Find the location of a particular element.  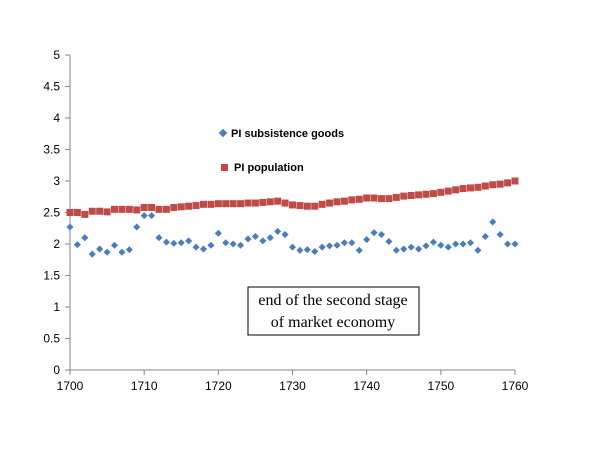

series-pi-population is located at coordinates (292, 197).